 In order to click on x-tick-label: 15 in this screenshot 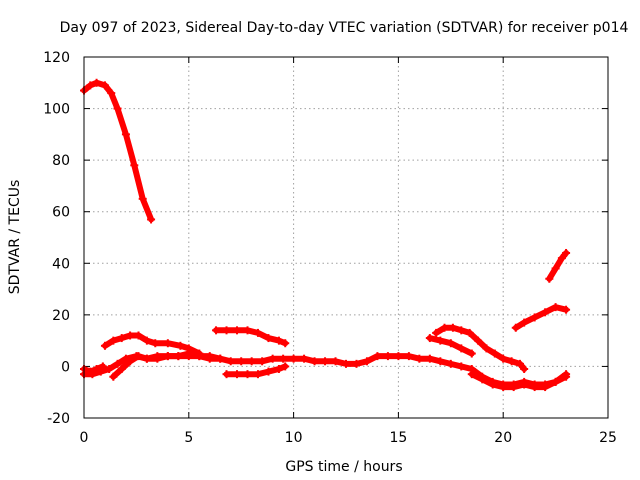, I will do `click(398, 438)`.